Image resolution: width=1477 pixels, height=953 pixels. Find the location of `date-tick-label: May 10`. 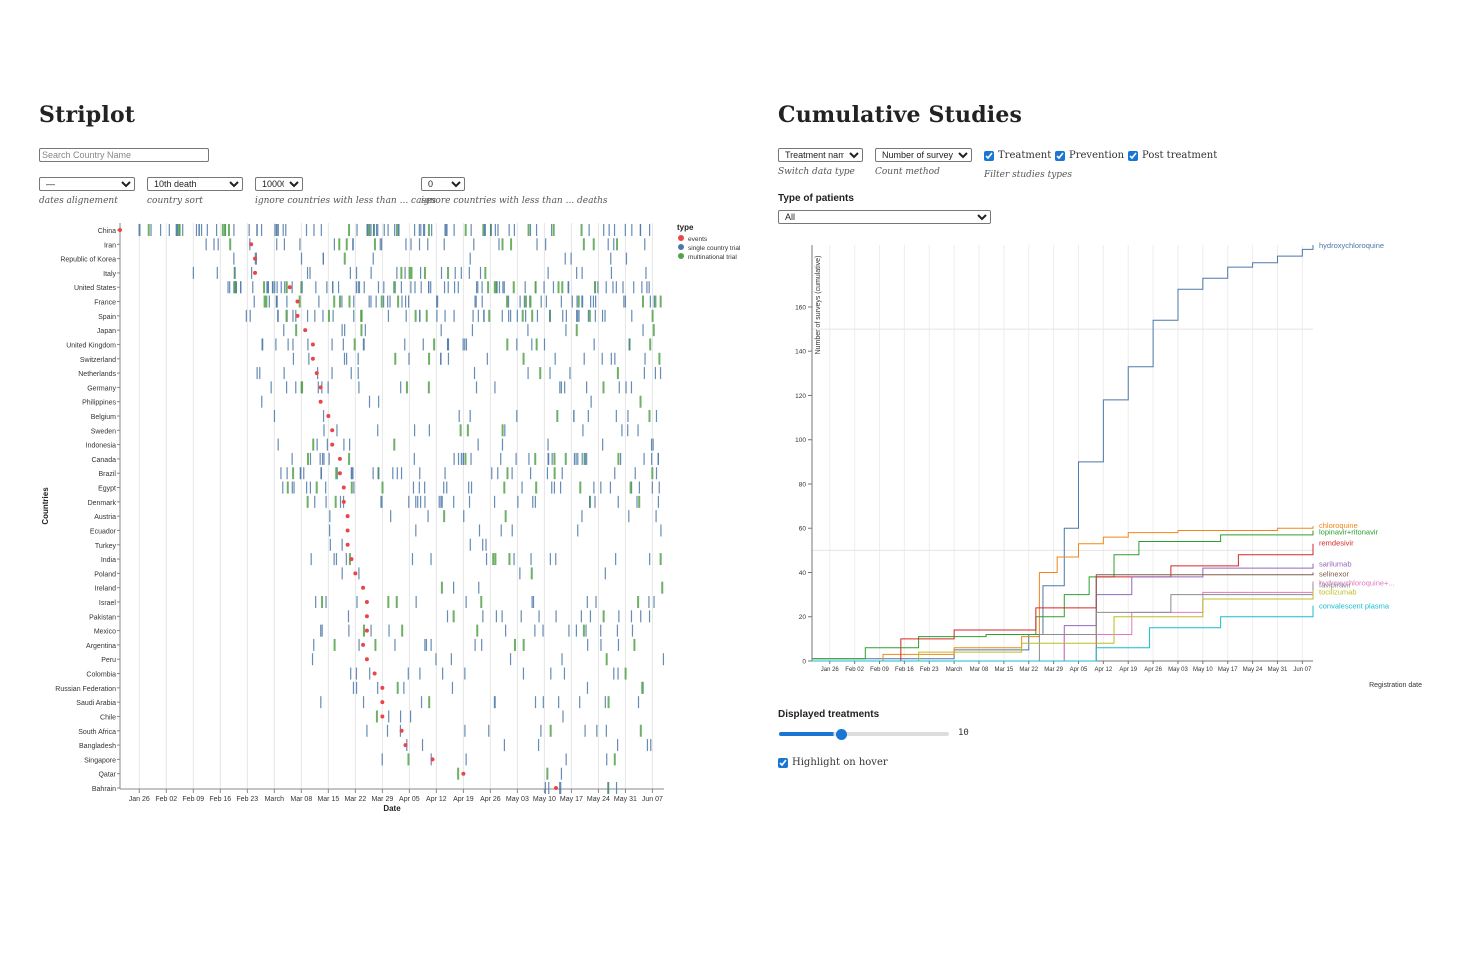

date-tick-label: May 10 is located at coordinates (544, 799).